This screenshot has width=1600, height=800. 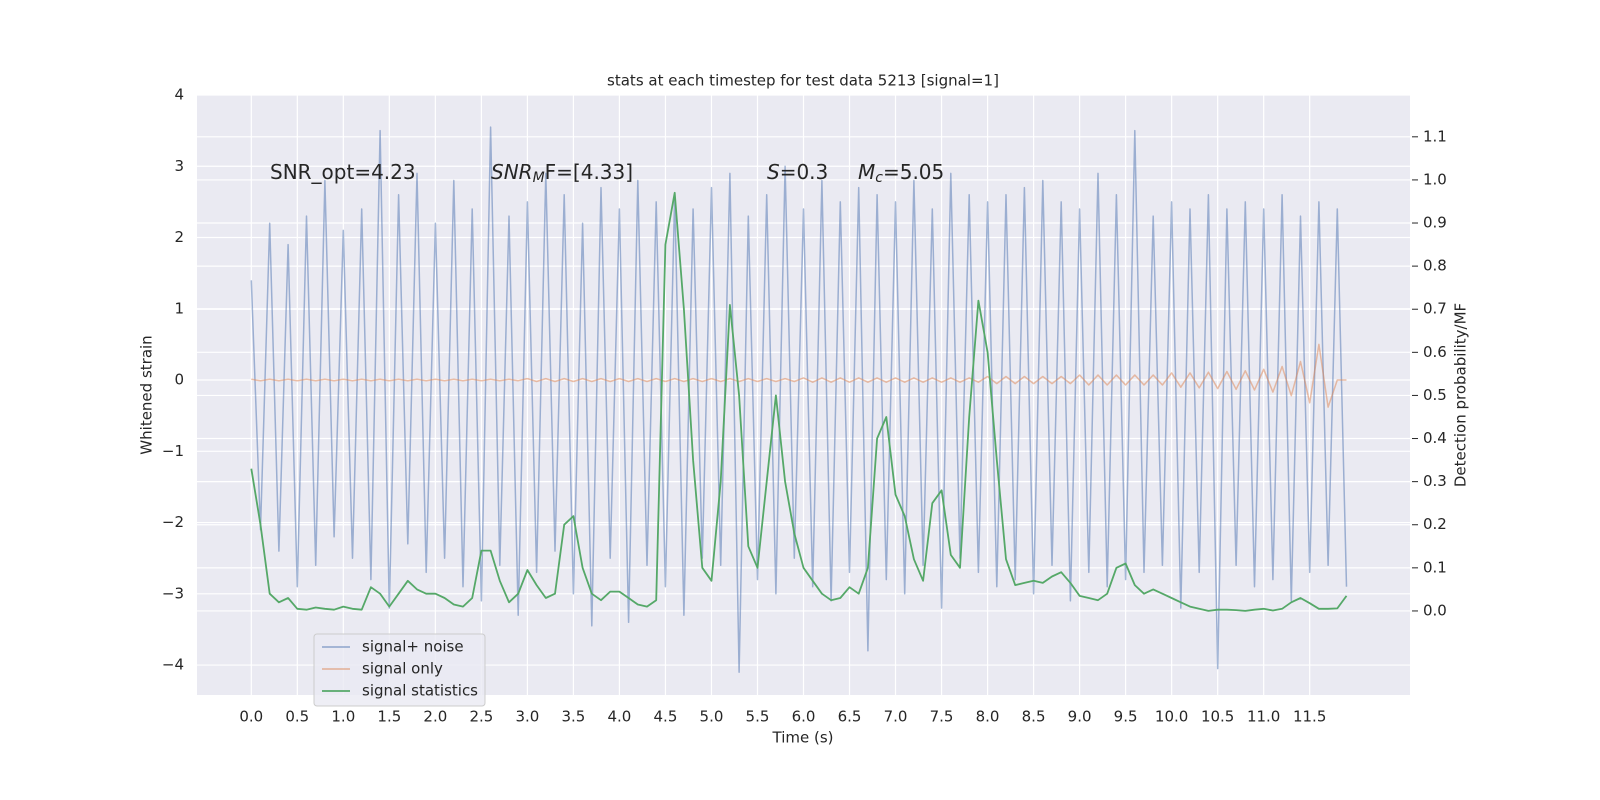 What do you see at coordinates (1080, 717) in the screenshot?
I see `x-tick-label: 9.0` at bounding box center [1080, 717].